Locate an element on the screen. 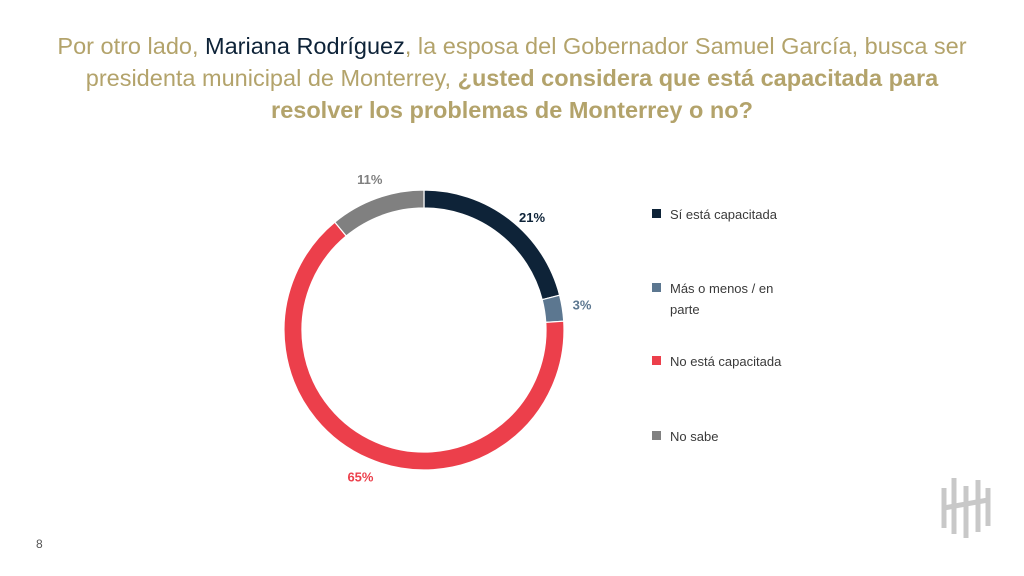  legend-item-si-capacitada: Sí está capacitada is located at coordinates (742, 214).